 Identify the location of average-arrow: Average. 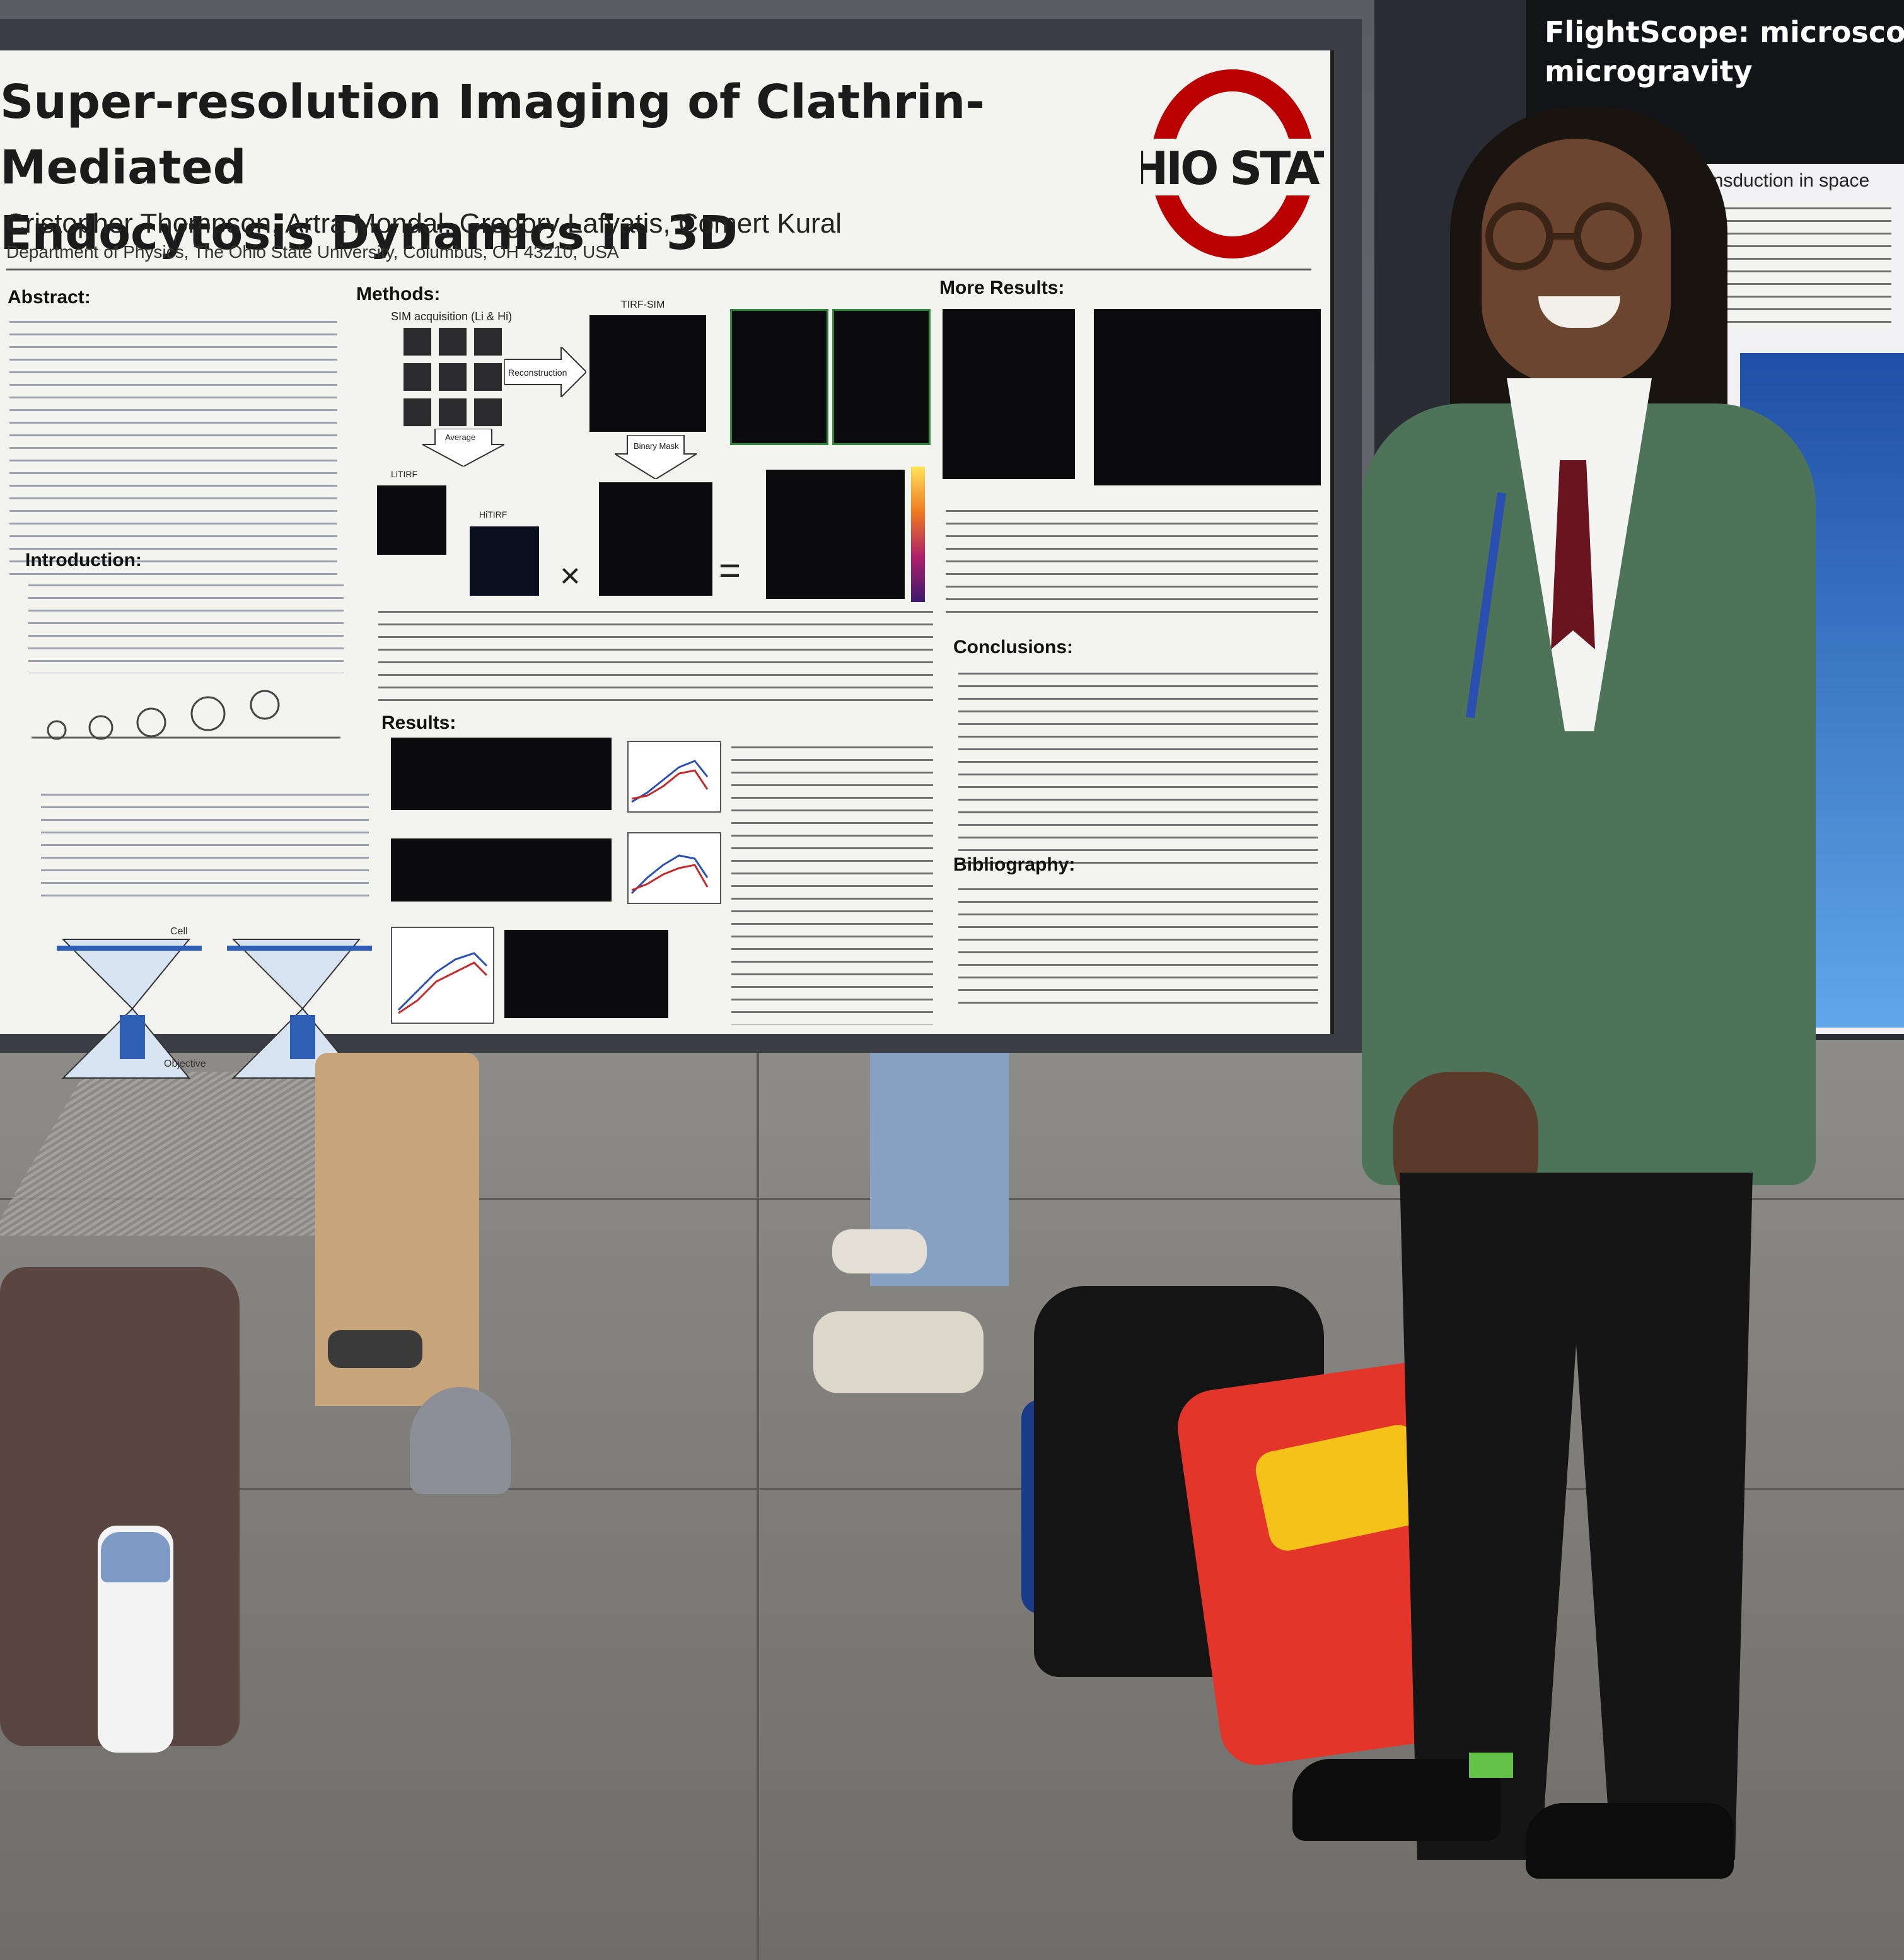
(463, 448).